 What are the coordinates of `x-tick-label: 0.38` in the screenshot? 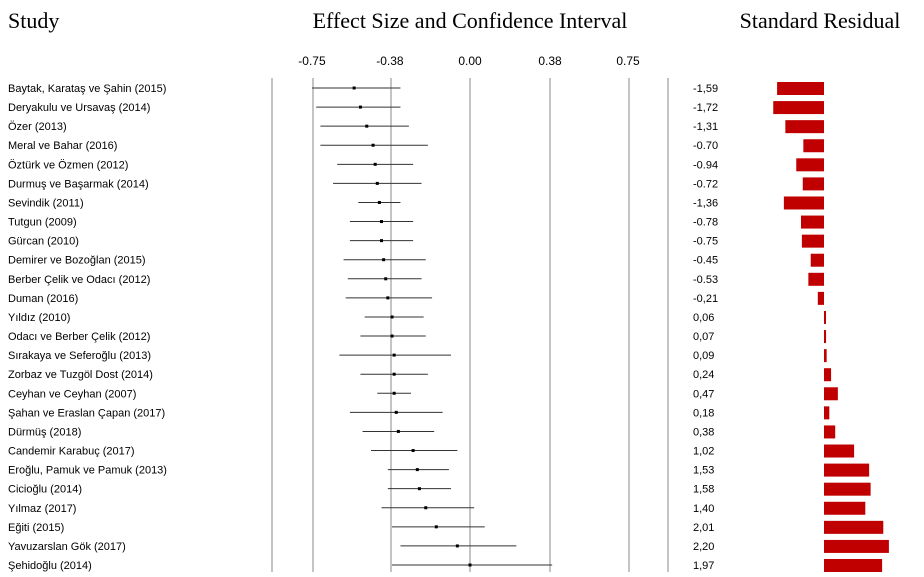 It's located at (550, 61).